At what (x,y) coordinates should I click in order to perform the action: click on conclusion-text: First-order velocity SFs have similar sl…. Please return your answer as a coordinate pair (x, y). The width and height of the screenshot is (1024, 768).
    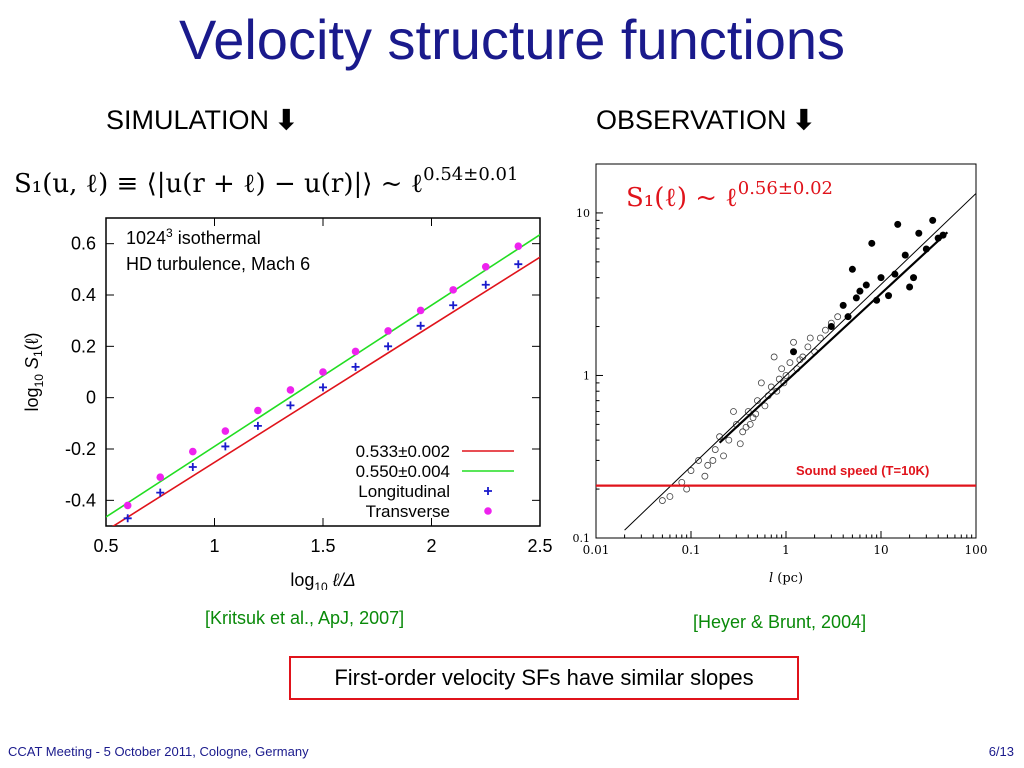
    Looking at the image, I should click on (544, 677).